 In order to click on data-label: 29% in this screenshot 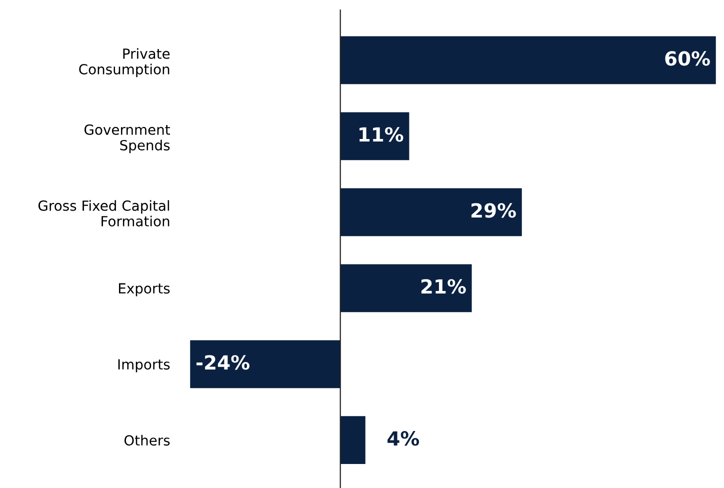, I will do `click(494, 210)`.